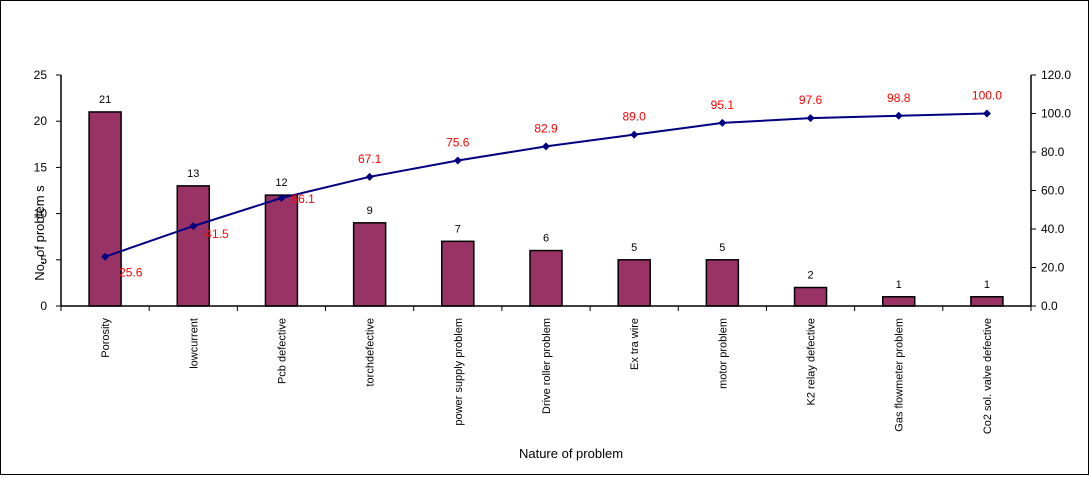  What do you see at coordinates (546, 128) in the screenshot?
I see `line-value-label: 82.9` at bounding box center [546, 128].